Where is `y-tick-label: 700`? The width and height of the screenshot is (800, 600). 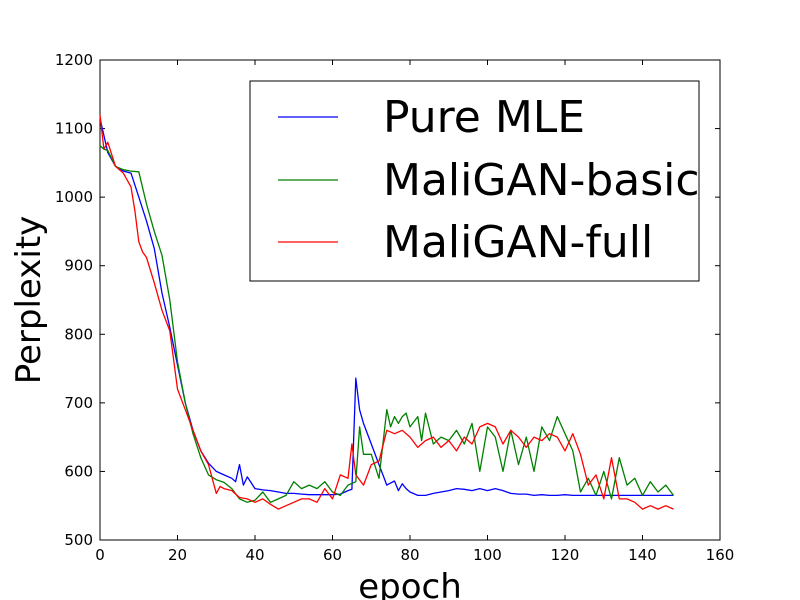
y-tick-label: 700 is located at coordinates (78, 403).